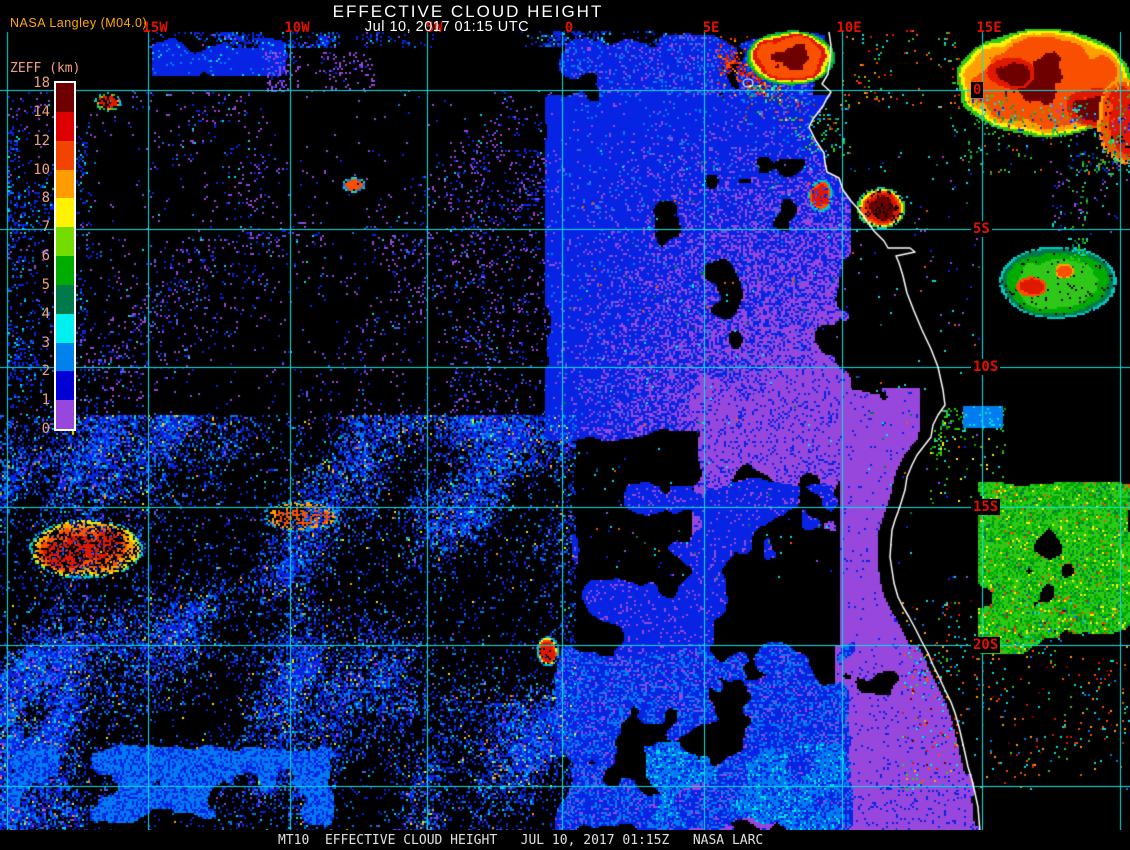  Describe the element at coordinates (45, 429) in the screenshot. I see `colorbar-tick-label: 0` at that location.